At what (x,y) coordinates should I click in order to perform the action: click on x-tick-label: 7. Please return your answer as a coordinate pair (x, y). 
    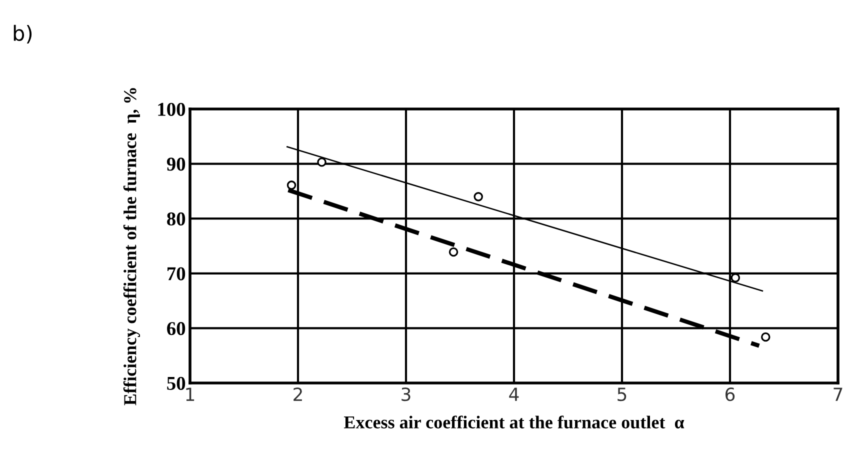
    Looking at the image, I should click on (838, 394).